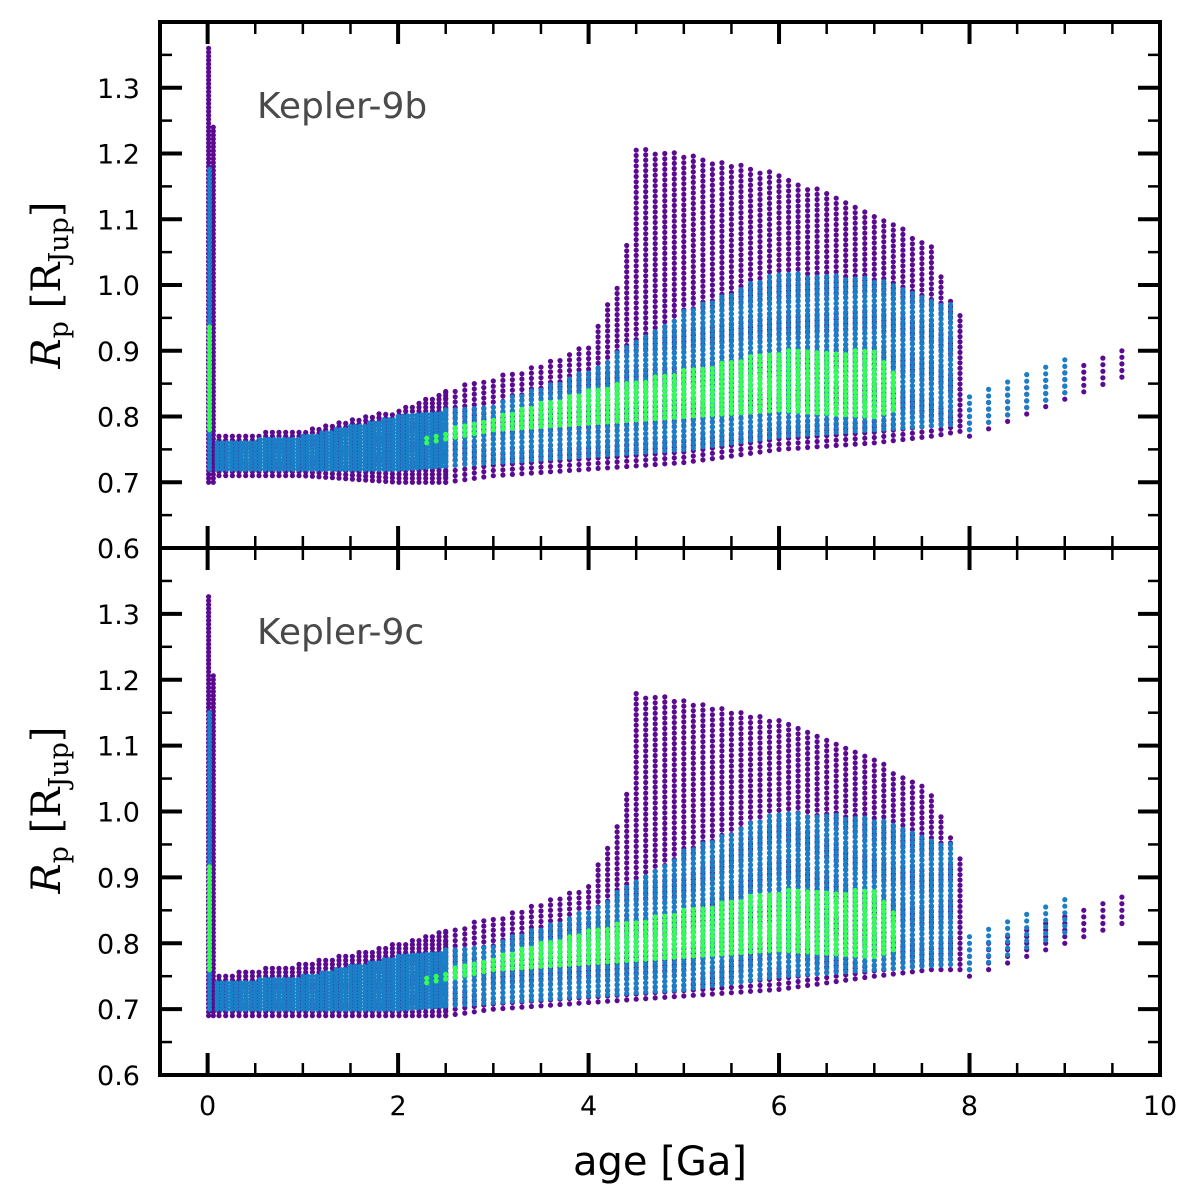 The height and width of the screenshot is (1192, 1192). What do you see at coordinates (798, 196) in the screenshot?
I see `point-purple-2023` at bounding box center [798, 196].